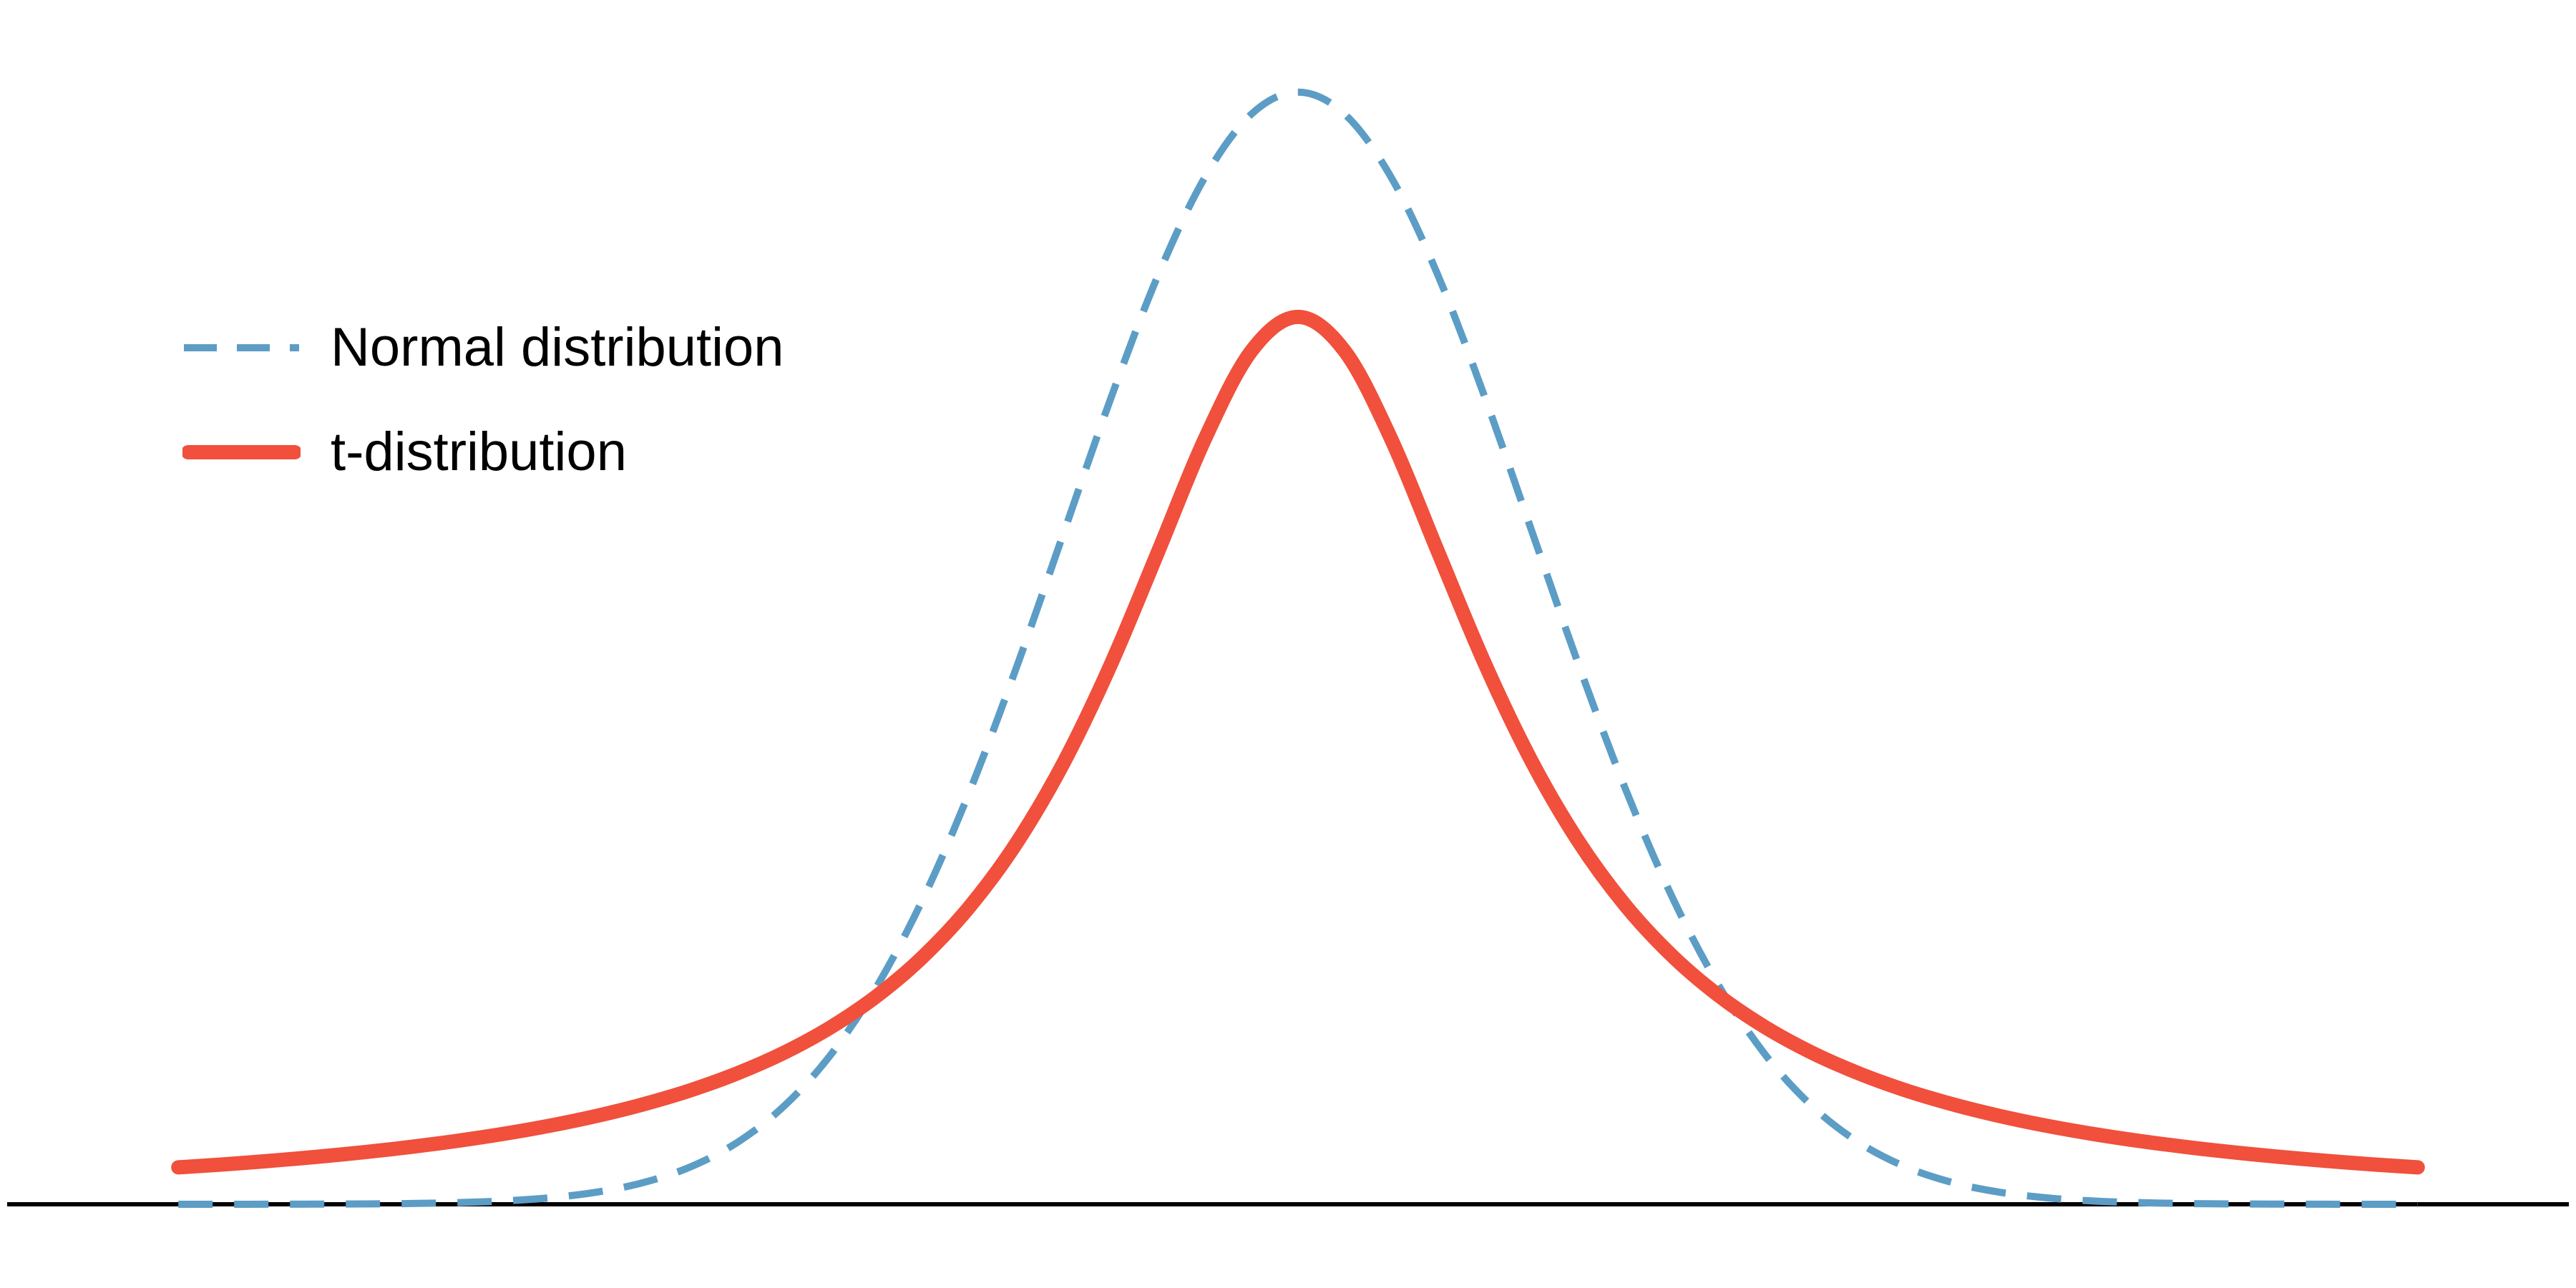  I want to click on normal-line-swatch-icon, so click(241, 347).